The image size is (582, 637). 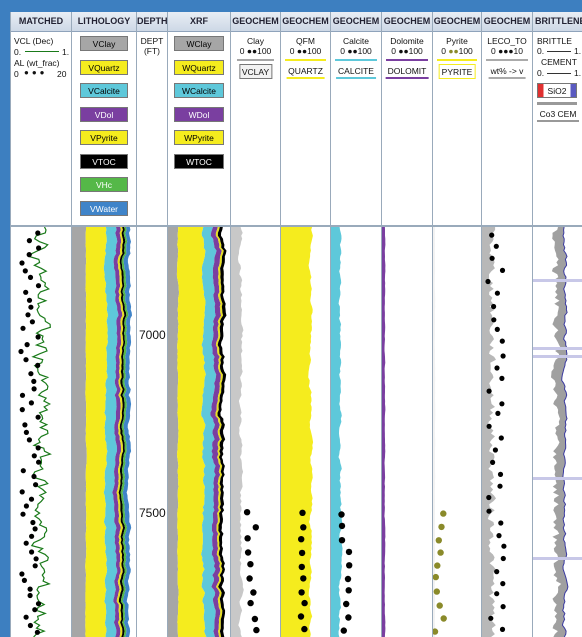 I want to click on xrf-header: XRF, so click(x=199, y=22).